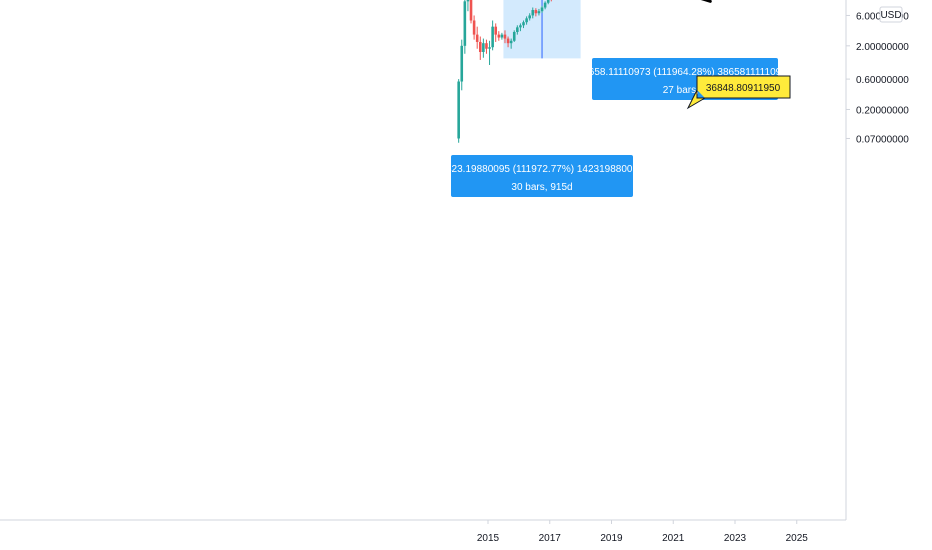 The height and width of the screenshot is (550, 932). What do you see at coordinates (611, 538) in the screenshot?
I see `x-tick-label: 2019` at bounding box center [611, 538].